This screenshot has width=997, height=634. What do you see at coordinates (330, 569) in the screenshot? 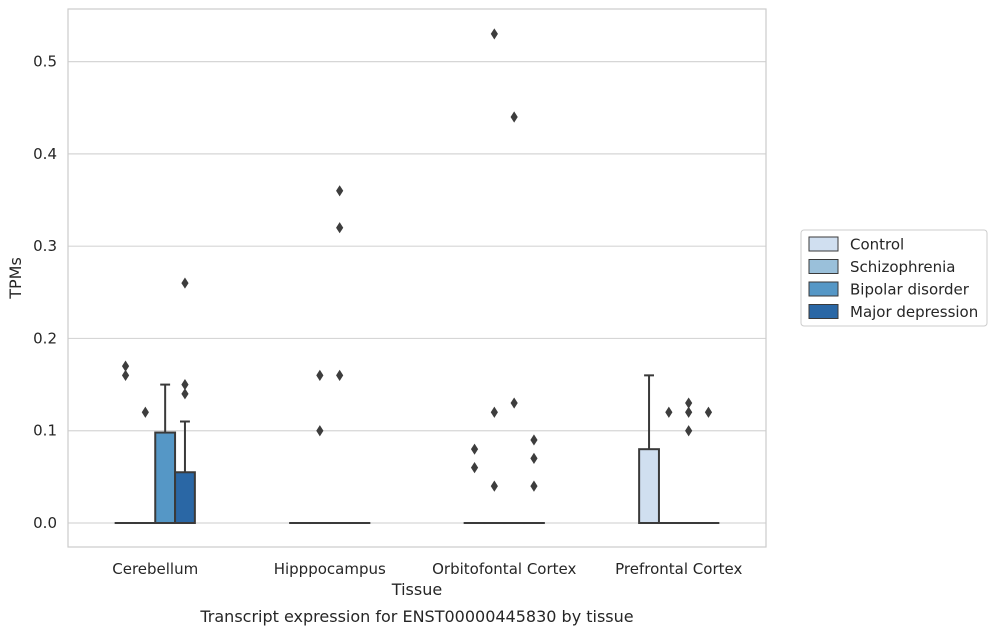
I see `x-tick-label: Hipppocampus` at bounding box center [330, 569].